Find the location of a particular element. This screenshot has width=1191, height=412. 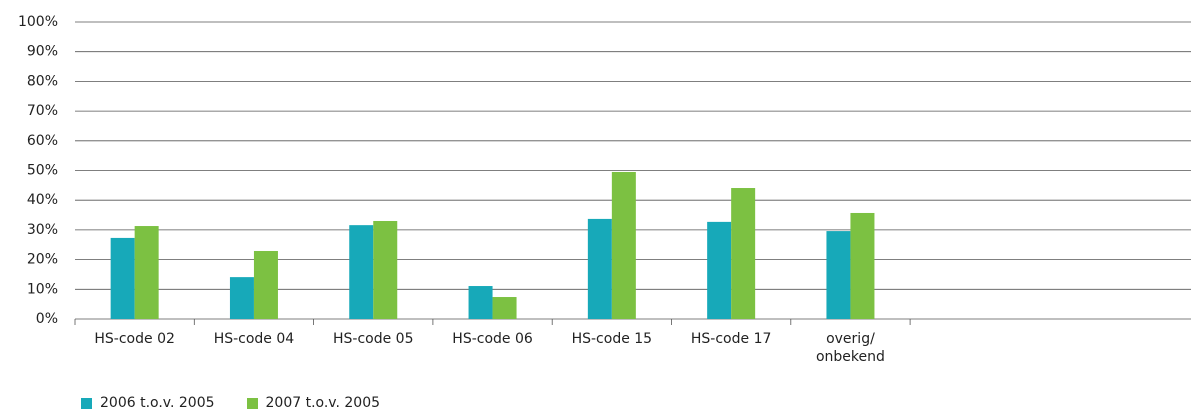

x-tick-label: HS-code 06 is located at coordinates (492, 339).